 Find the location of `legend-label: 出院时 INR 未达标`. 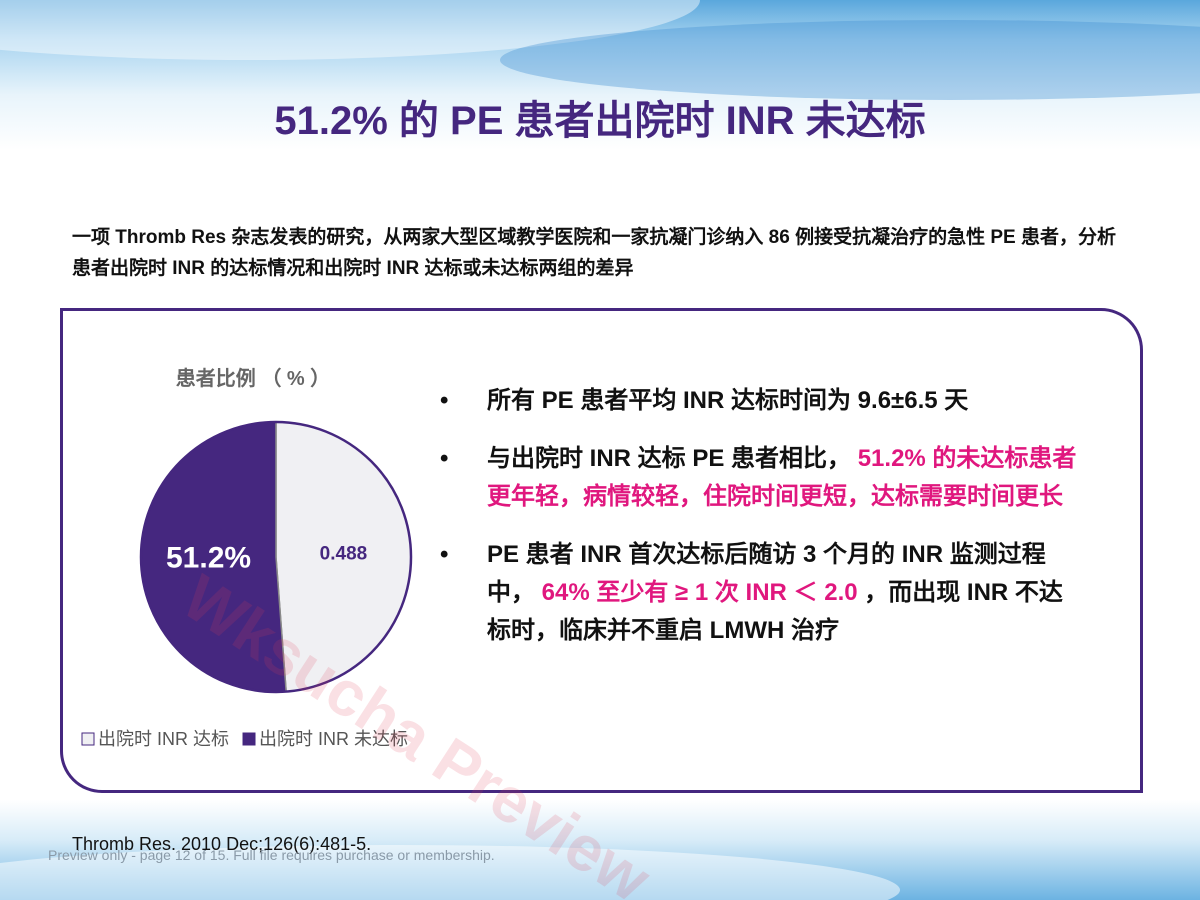

legend-label: 出院时 INR 未达标 is located at coordinates (333, 739).